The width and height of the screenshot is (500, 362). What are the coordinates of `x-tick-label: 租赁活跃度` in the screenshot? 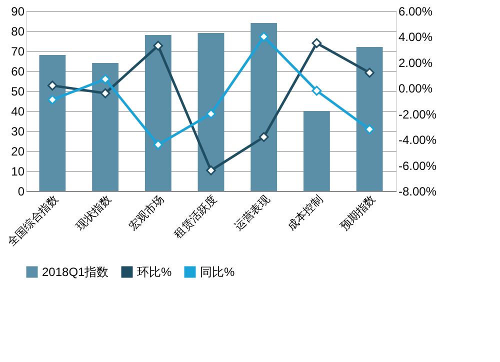 It's located at (195, 216).